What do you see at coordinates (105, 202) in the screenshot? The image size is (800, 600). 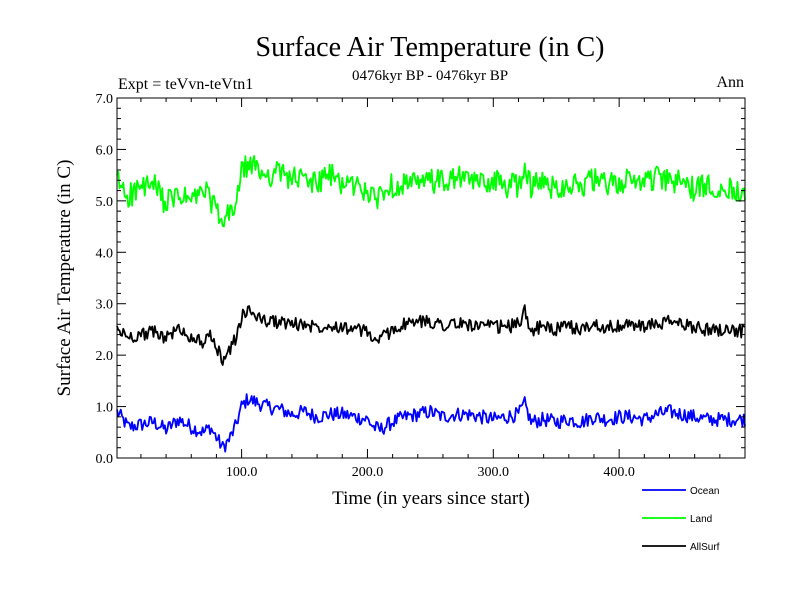 I see `y-tick-label: 5.0` at bounding box center [105, 202].